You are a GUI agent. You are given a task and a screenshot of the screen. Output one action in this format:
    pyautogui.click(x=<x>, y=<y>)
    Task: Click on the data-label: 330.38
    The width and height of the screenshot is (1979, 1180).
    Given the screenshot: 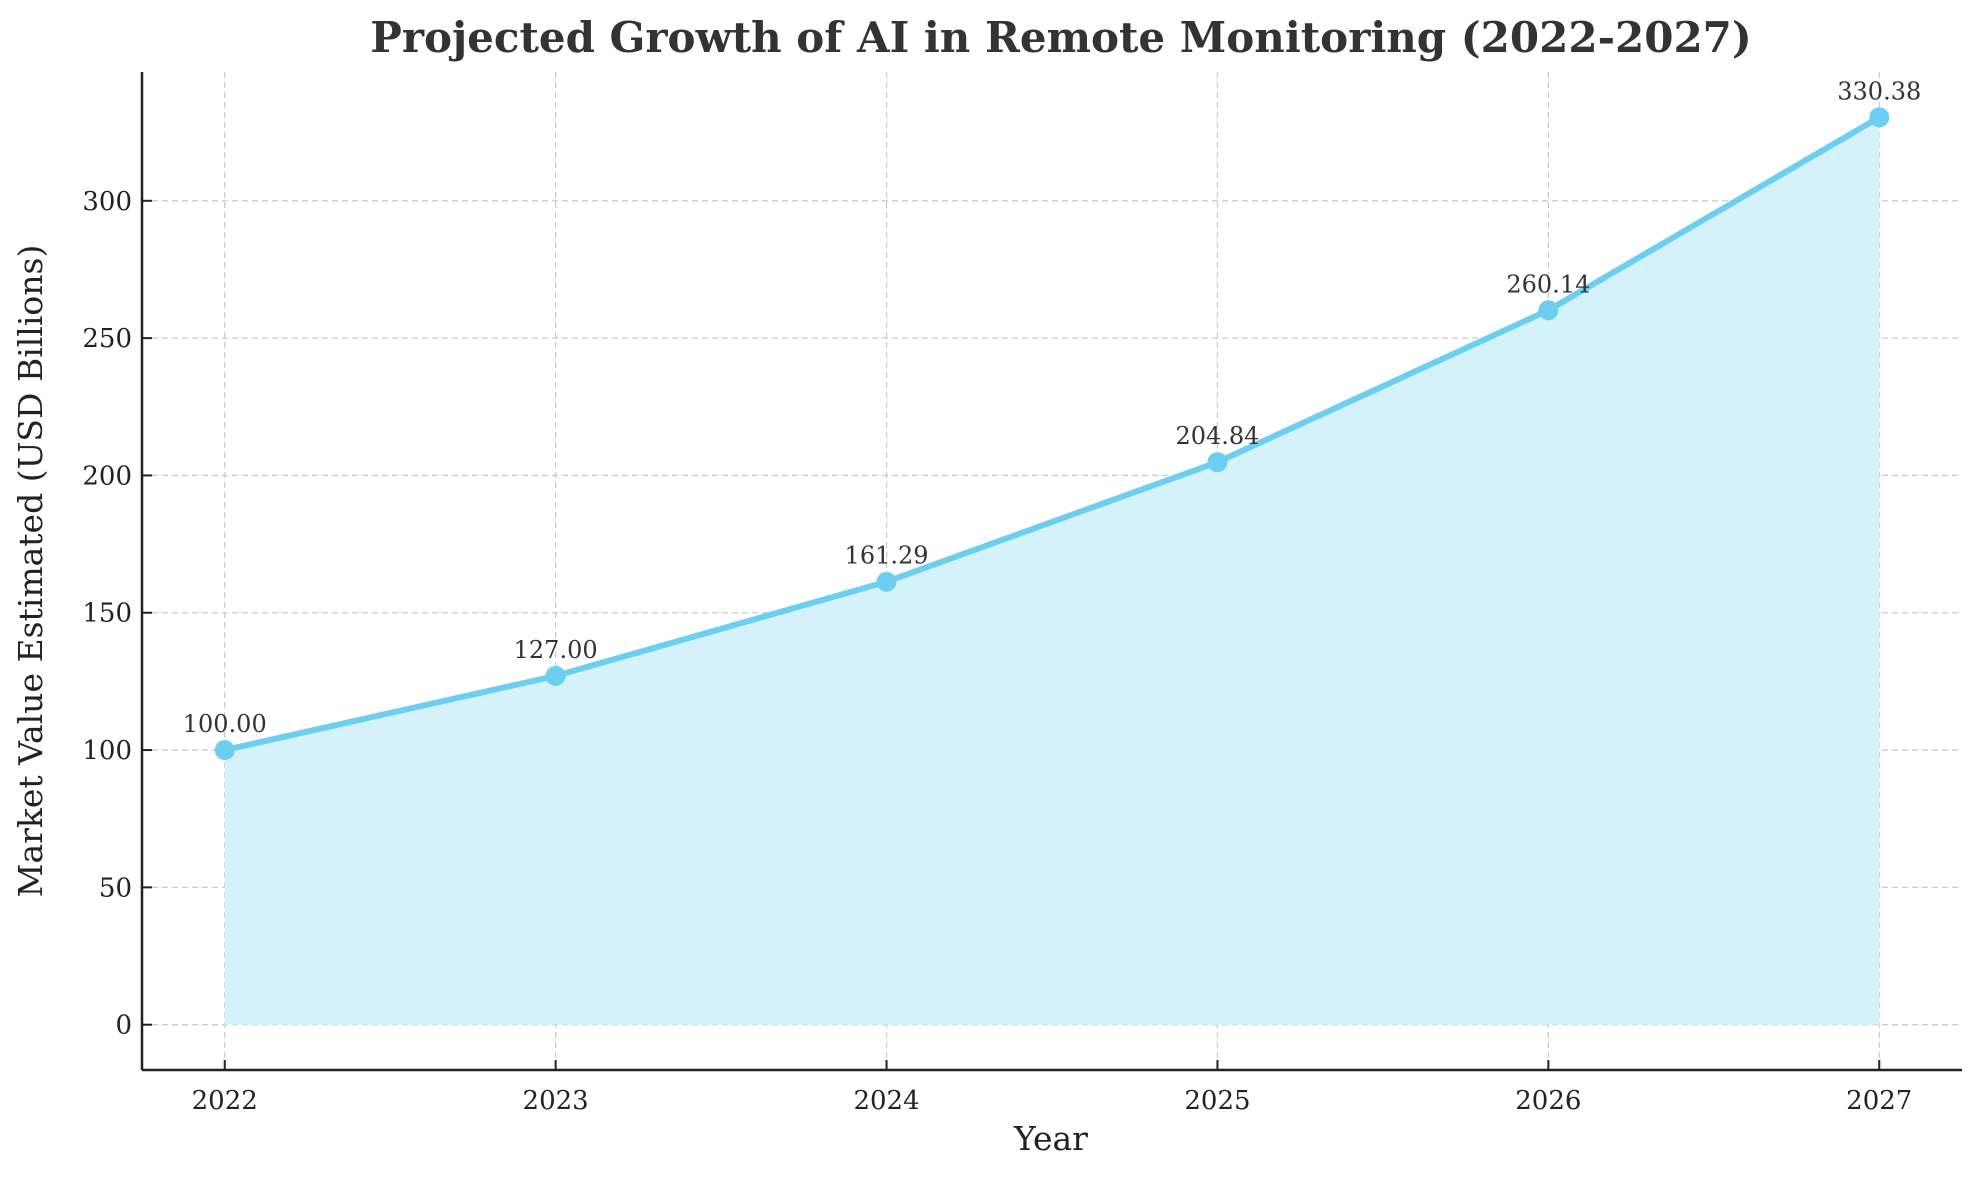 What is the action you would take?
    pyautogui.click(x=1879, y=91)
    